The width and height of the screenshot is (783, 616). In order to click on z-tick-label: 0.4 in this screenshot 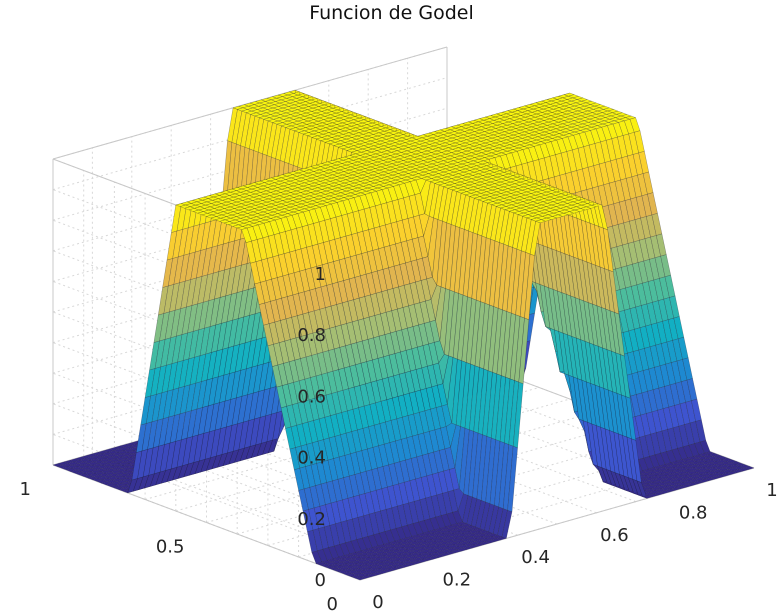, I will do `click(311, 458)`.